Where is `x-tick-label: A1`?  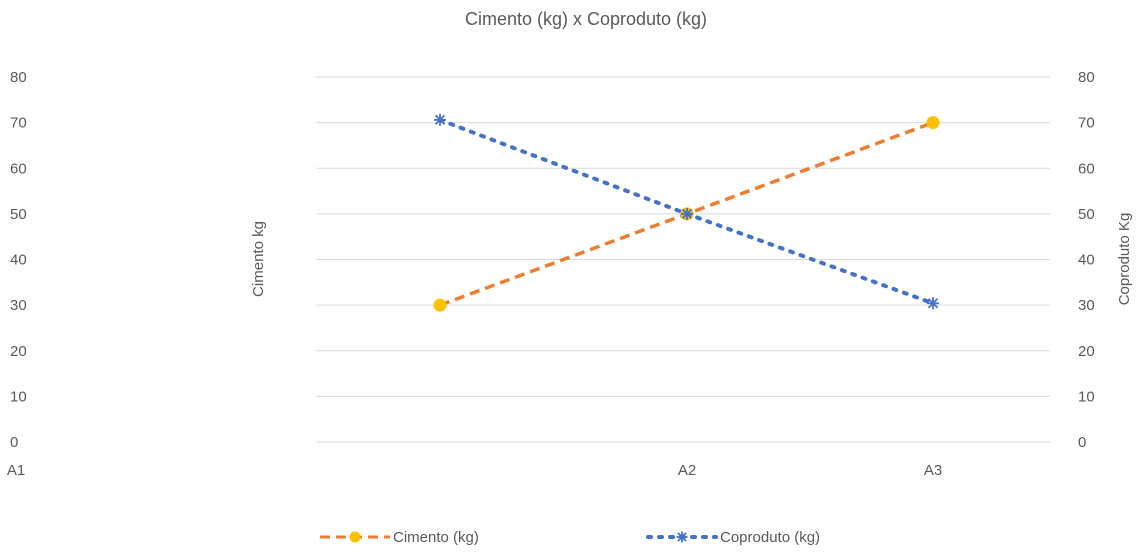
x-tick-label: A1 is located at coordinates (16, 470).